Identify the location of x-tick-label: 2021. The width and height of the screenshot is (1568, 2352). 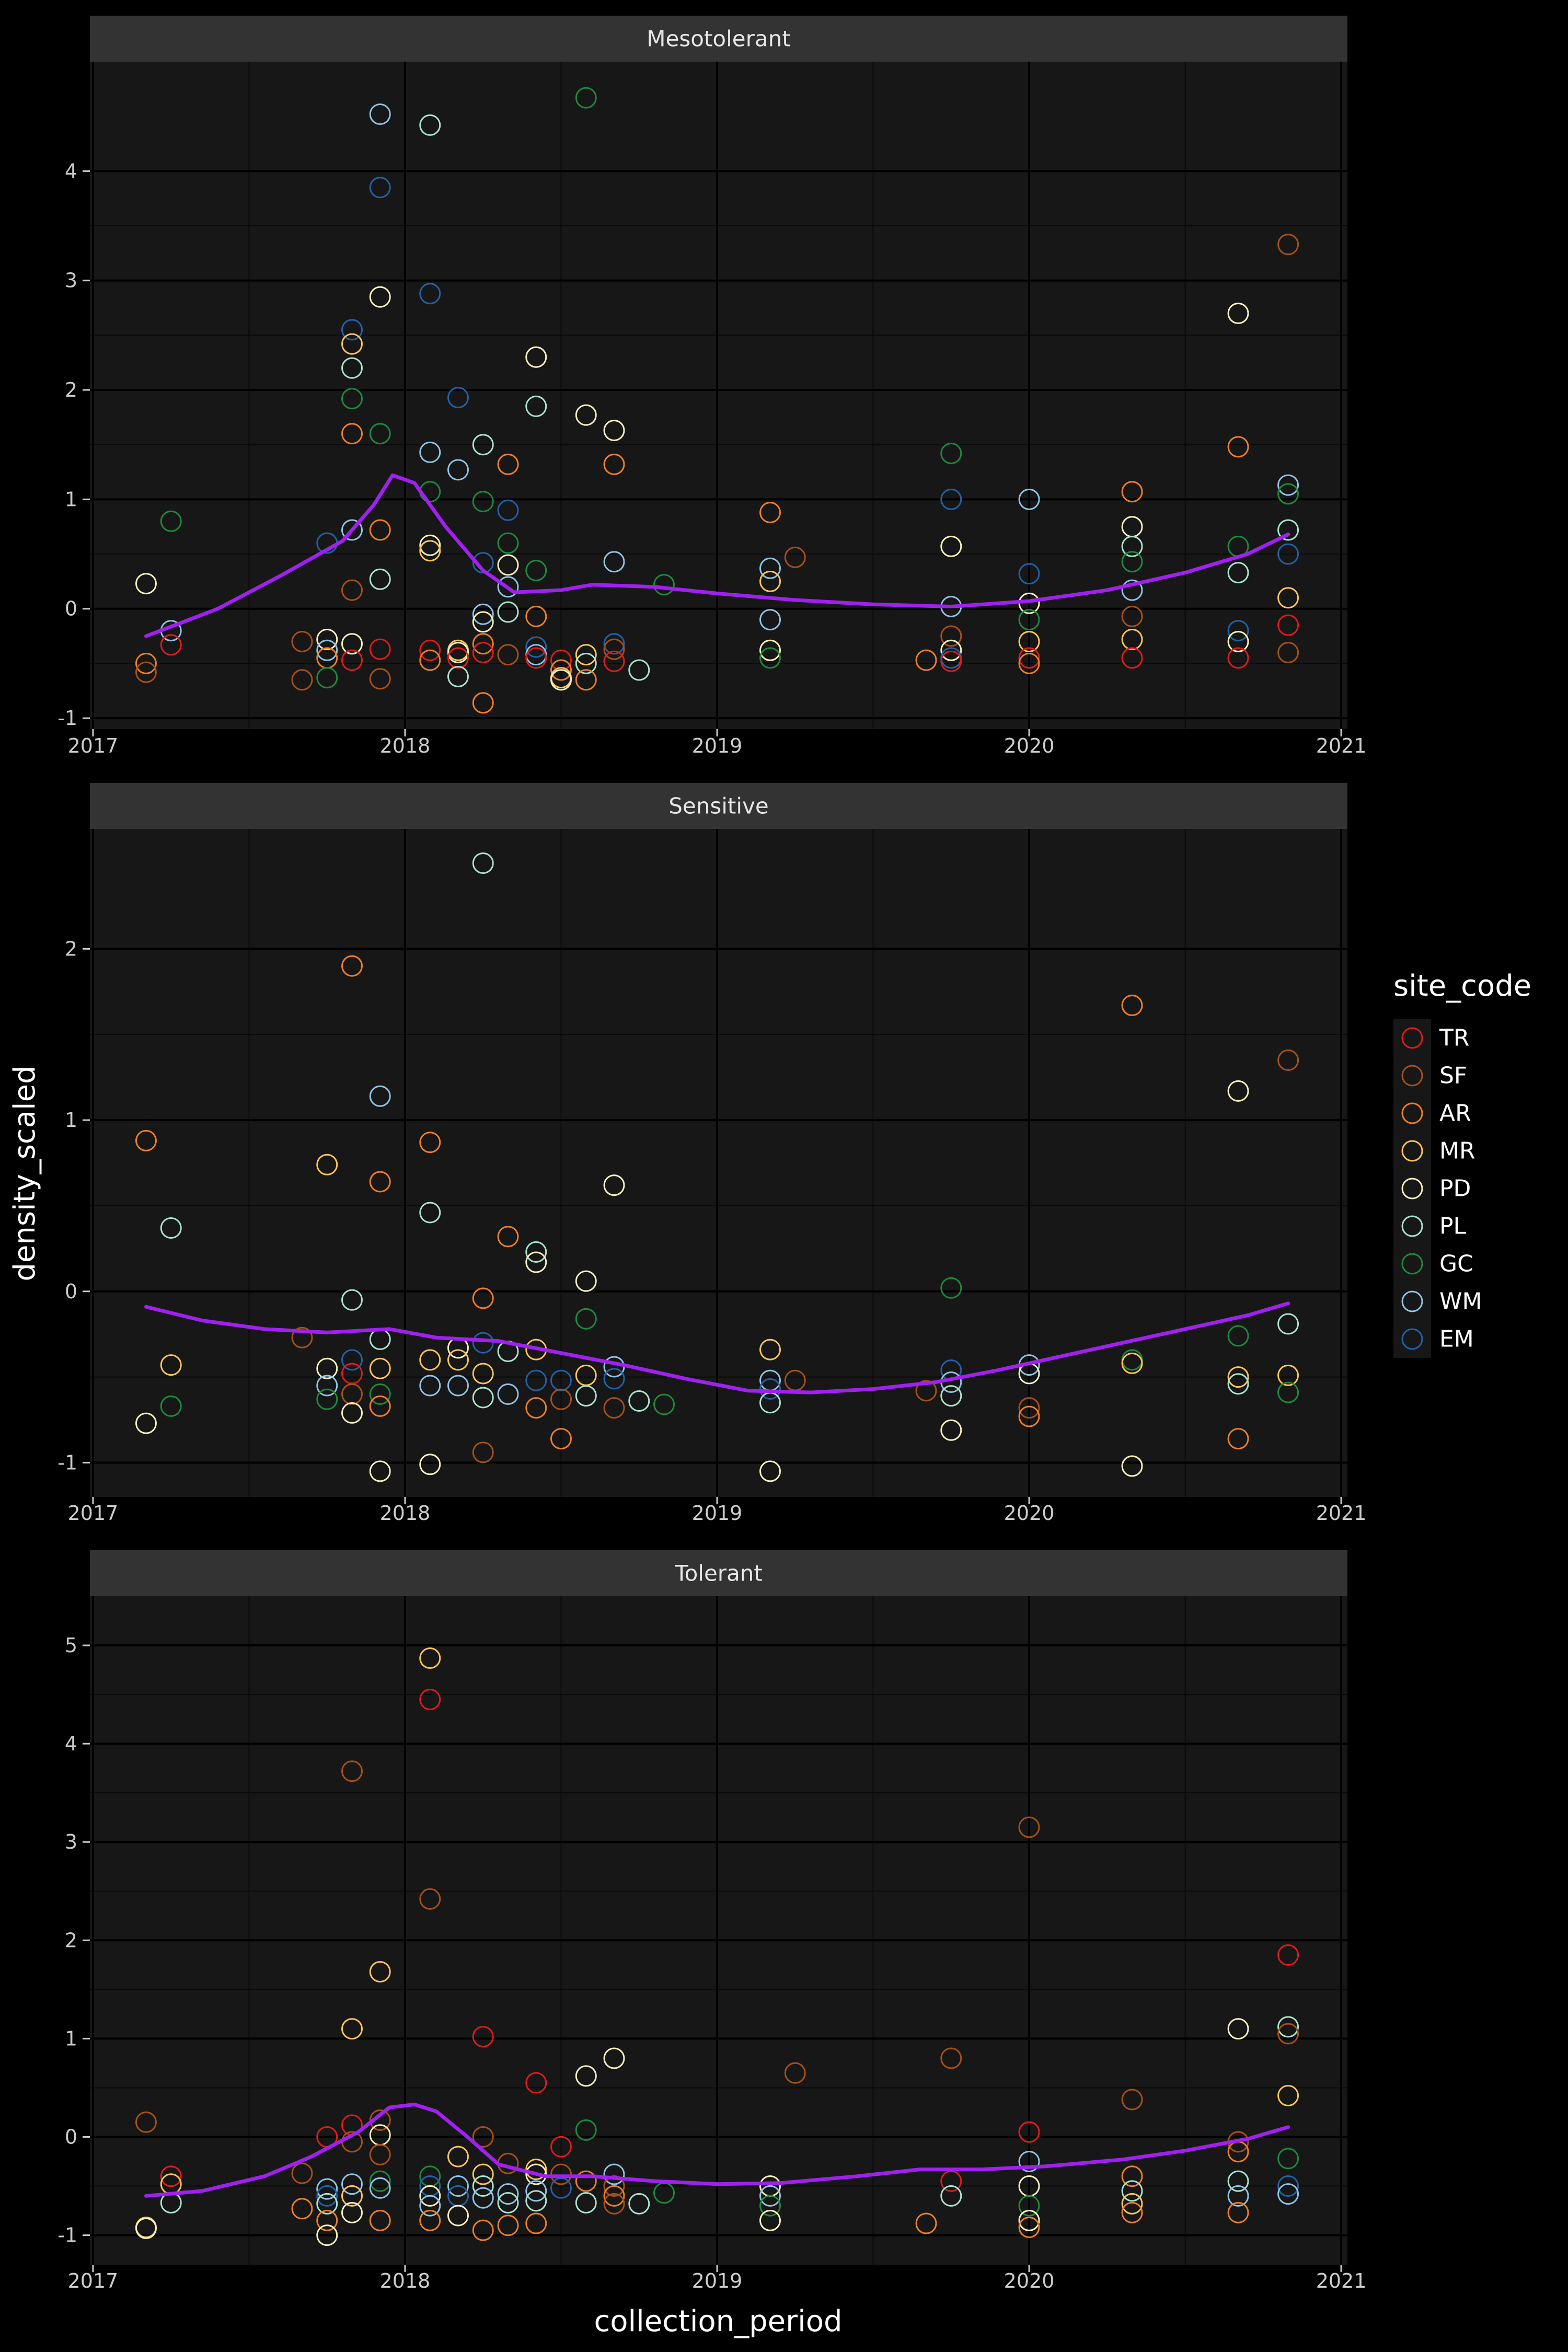
(1341, 1513).